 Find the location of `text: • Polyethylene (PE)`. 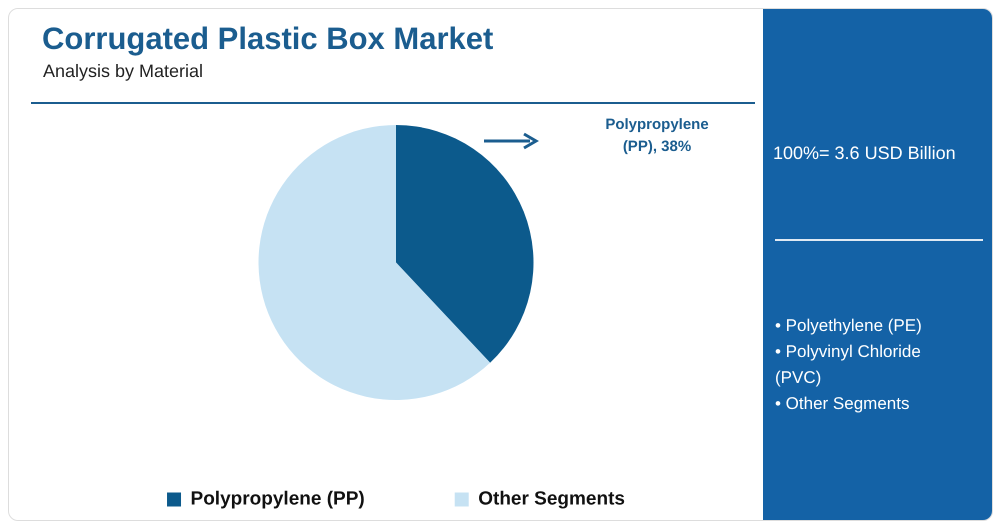

text: • Polyethylene (PE) is located at coordinates (849, 326).